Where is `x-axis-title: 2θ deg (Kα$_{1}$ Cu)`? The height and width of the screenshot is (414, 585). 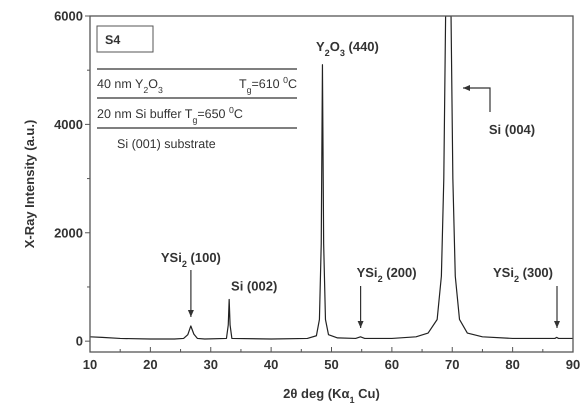
x-axis-title: 2θ deg (Kα$_{1}$ Cu) is located at coordinates (331, 395).